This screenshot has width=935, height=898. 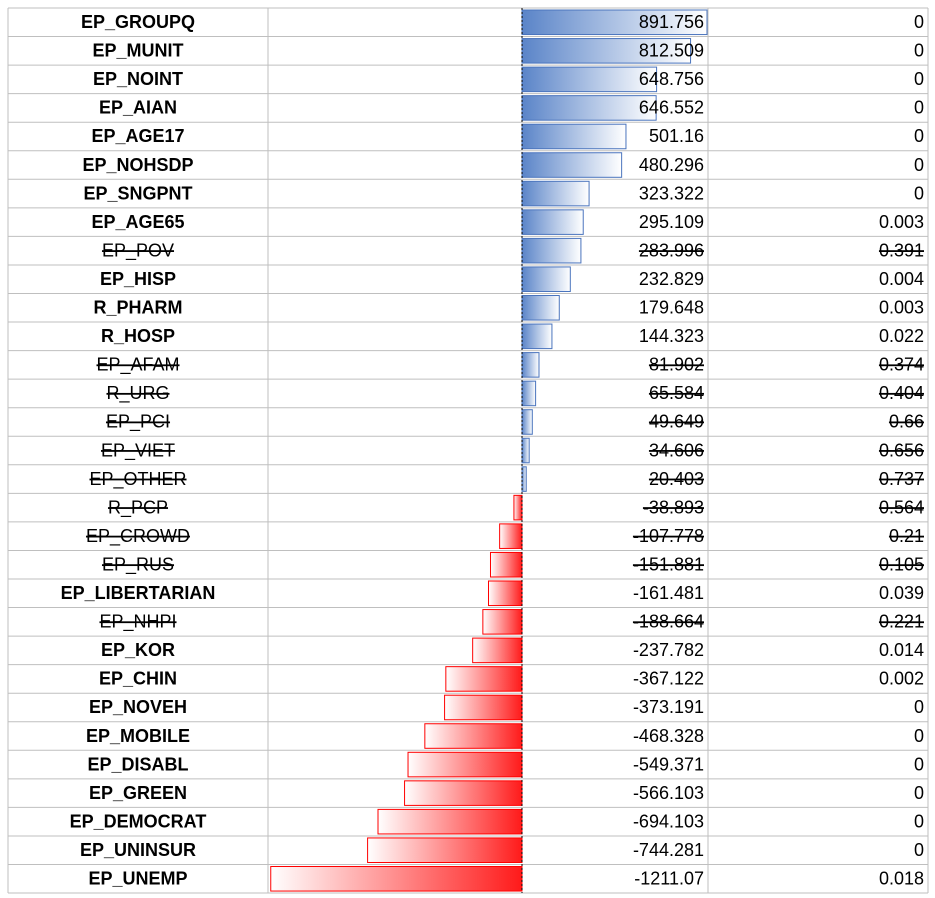 I want to click on row-name: EP_RUS, so click(x=138, y=564).